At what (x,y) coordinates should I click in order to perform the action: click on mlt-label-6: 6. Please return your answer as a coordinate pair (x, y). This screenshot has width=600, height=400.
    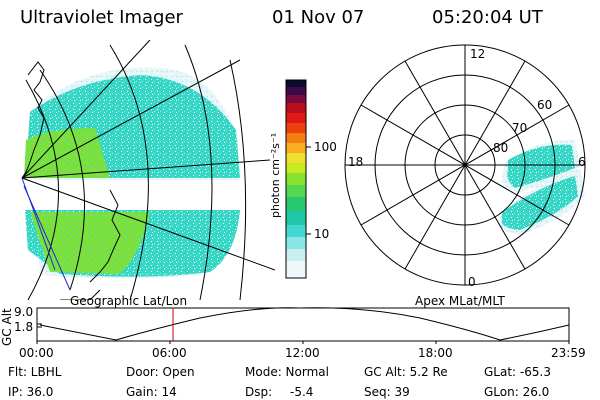
    Looking at the image, I should click on (582, 162).